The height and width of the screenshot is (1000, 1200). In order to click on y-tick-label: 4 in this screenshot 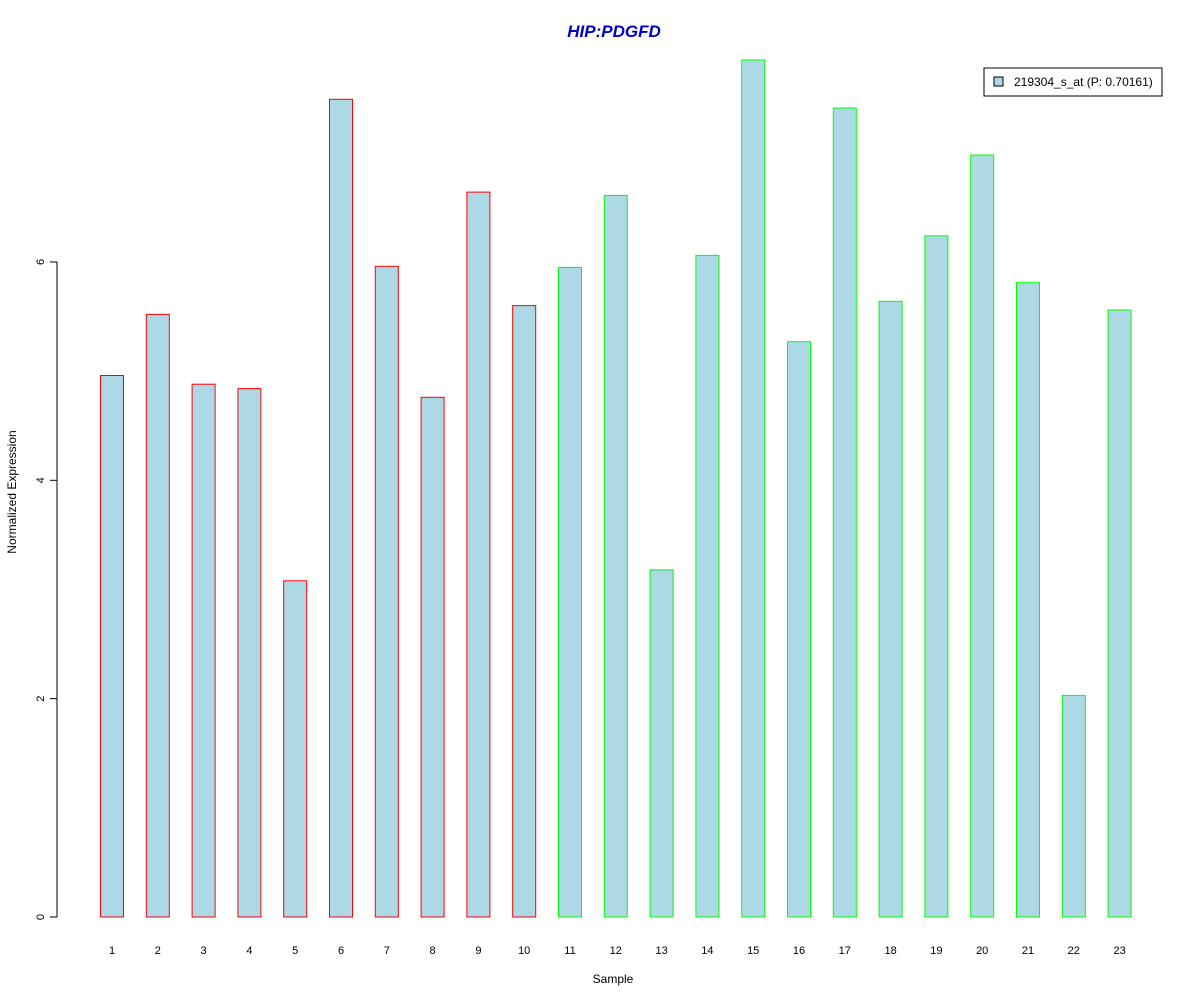, I will do `click(41, 480)`.